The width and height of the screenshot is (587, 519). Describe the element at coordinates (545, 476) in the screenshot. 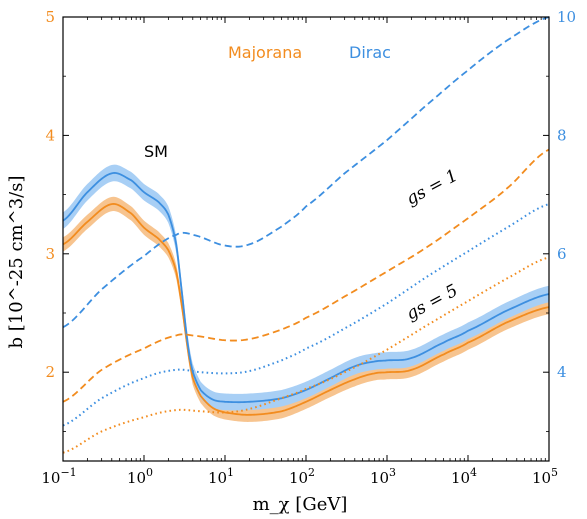

I see `x-tick-label: 10⁵` at that location.